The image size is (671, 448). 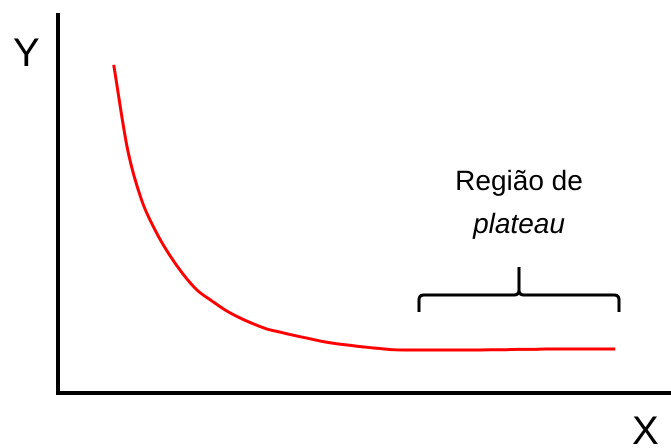 I want to click on x-axis-title: X, so click(x=645, y=428).